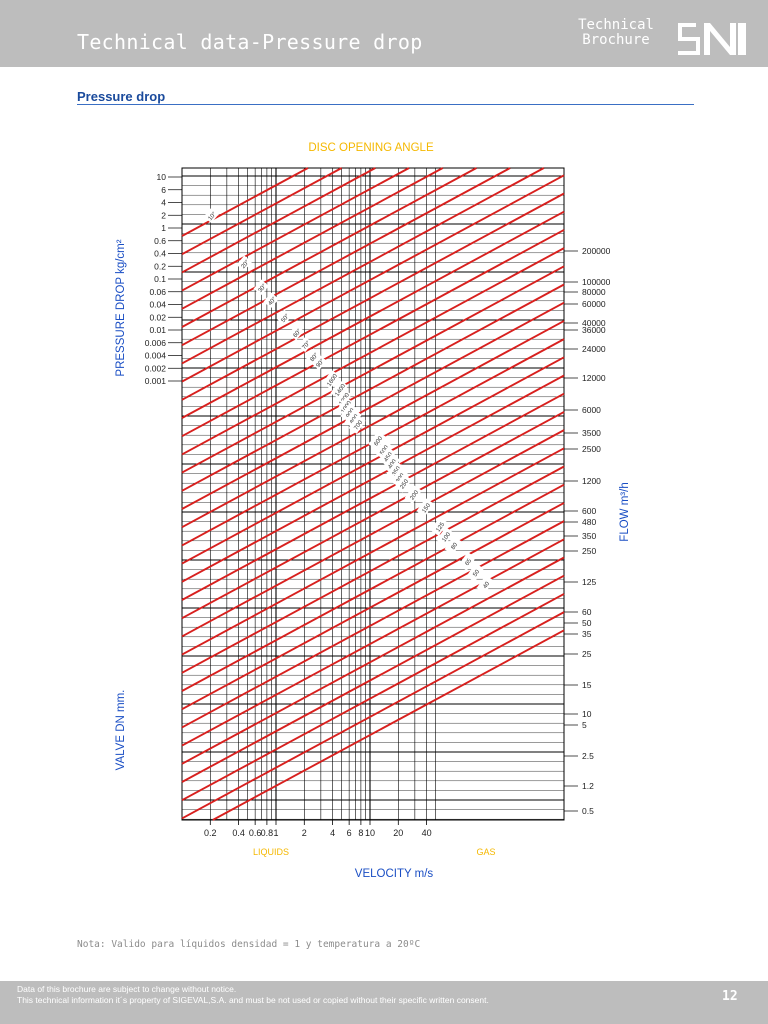 Image resolution: width=768 pixels, height=1024 pixels. Describe the element at coordinates (440, 527) in the screenshot. I see `dn-label: 125` at that location.